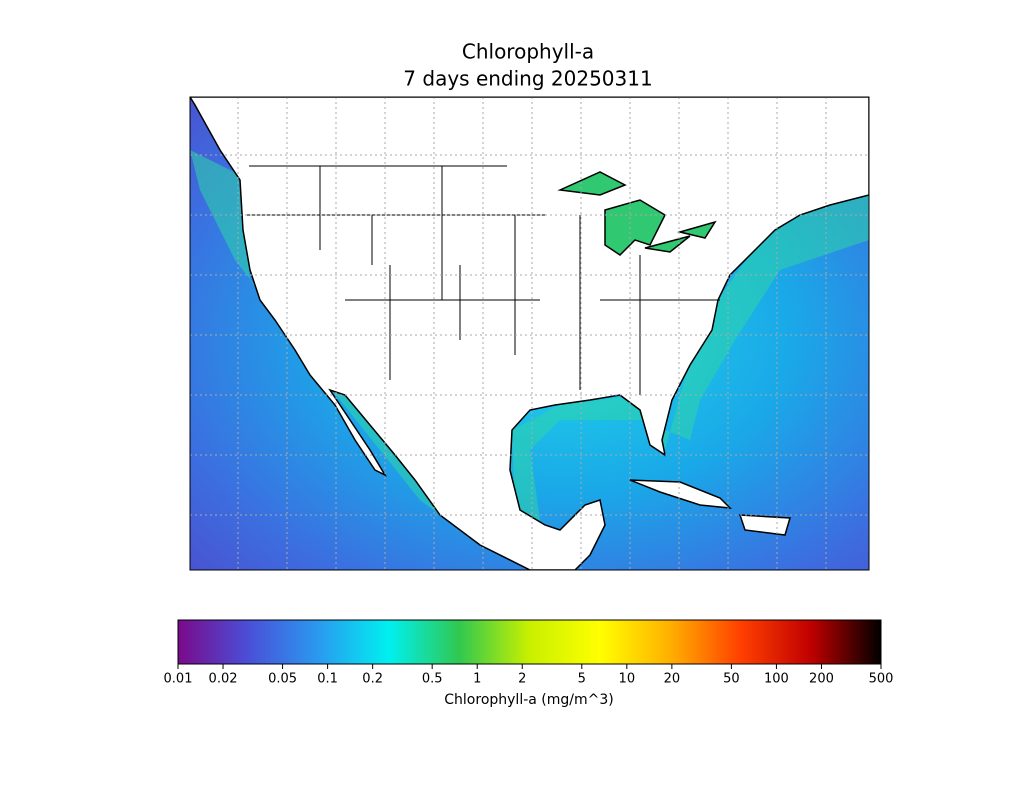 The width and height of the screenshot is (1031, 800). Describe the element at coordinates (776, 679) in the screenshot. I see `colorbar-tick-label: 100` at that location.